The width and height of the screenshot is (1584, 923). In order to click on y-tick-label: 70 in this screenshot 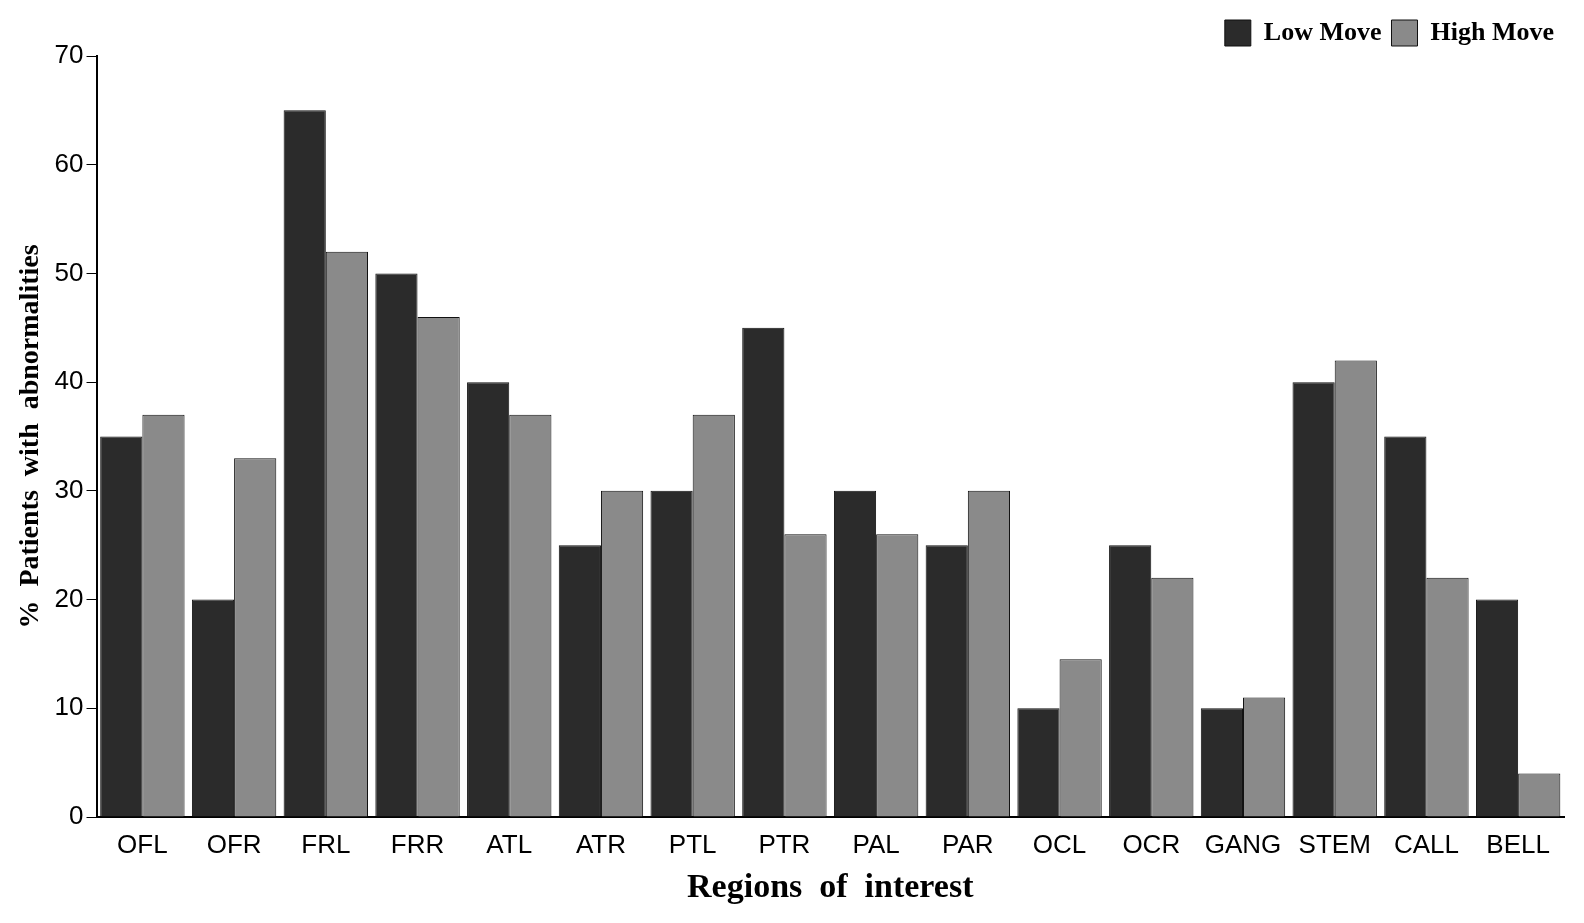, I will do `click(69, 54)`.